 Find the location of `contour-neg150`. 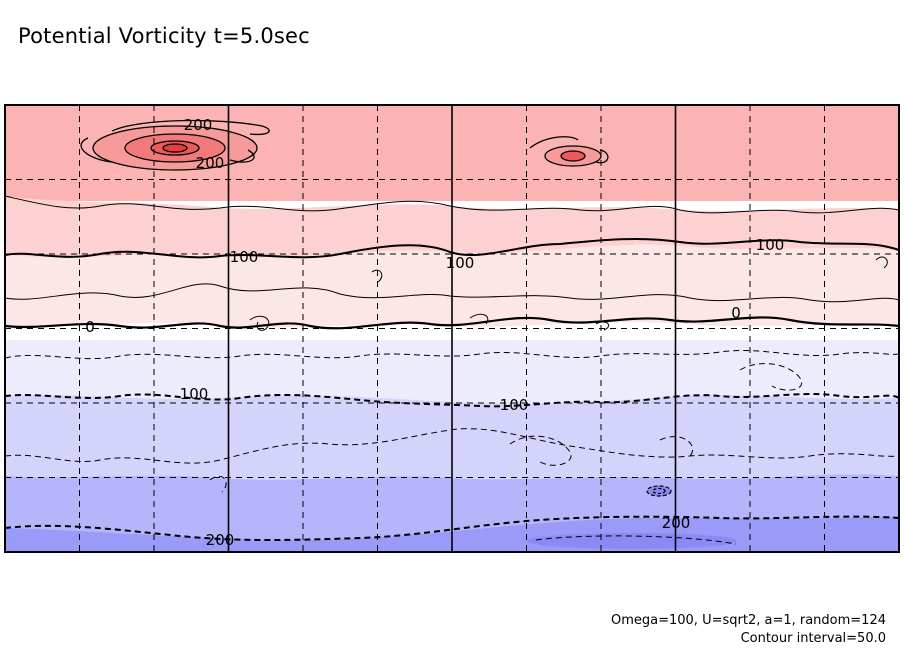

contour-neg150 is located at coordinates (452, 446).